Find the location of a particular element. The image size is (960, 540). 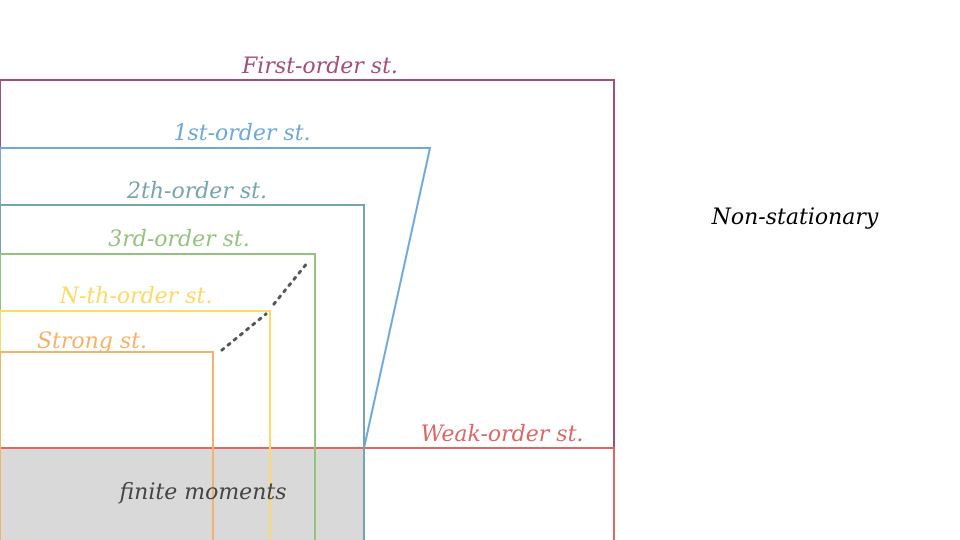

finite-moments-label: finite moments is located at coordinates (201, 492).